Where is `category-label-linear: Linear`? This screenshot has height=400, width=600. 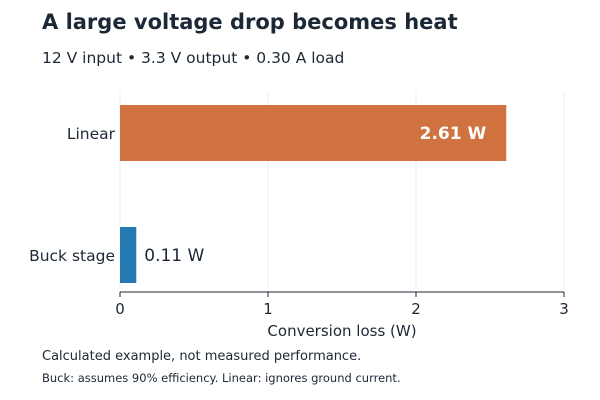 category-label-linear: Linear is located at coordinates (91, 134).